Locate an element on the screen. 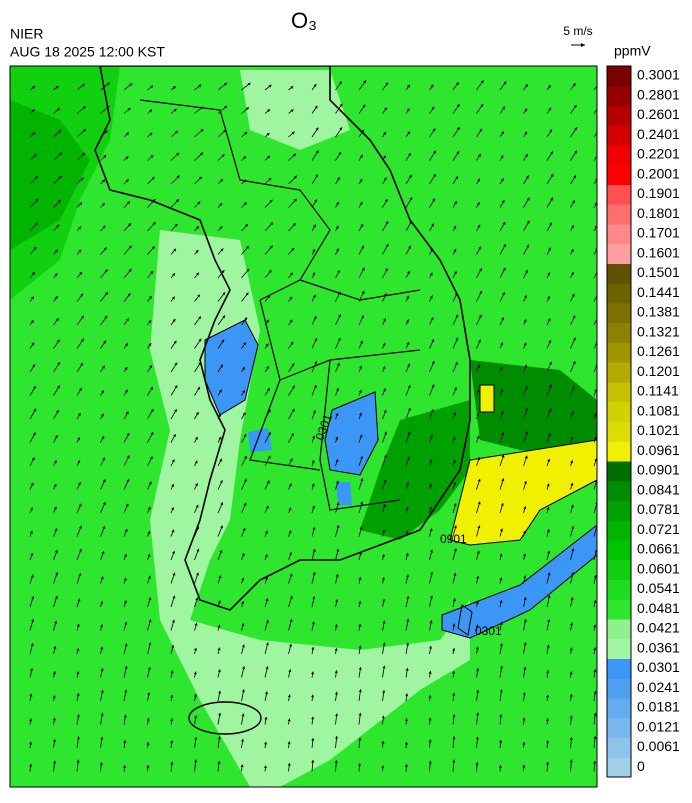 This screenshot has width=692, height=803. colorbar-label: 0.1201 is located at coordinates (658, 371).